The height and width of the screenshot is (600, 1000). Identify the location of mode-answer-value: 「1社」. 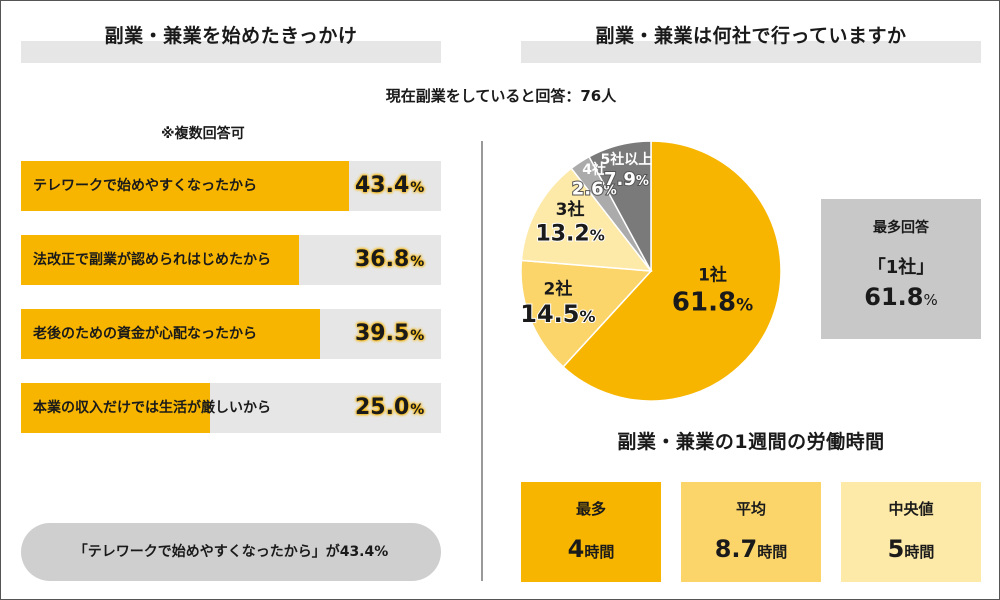
(901, 267).